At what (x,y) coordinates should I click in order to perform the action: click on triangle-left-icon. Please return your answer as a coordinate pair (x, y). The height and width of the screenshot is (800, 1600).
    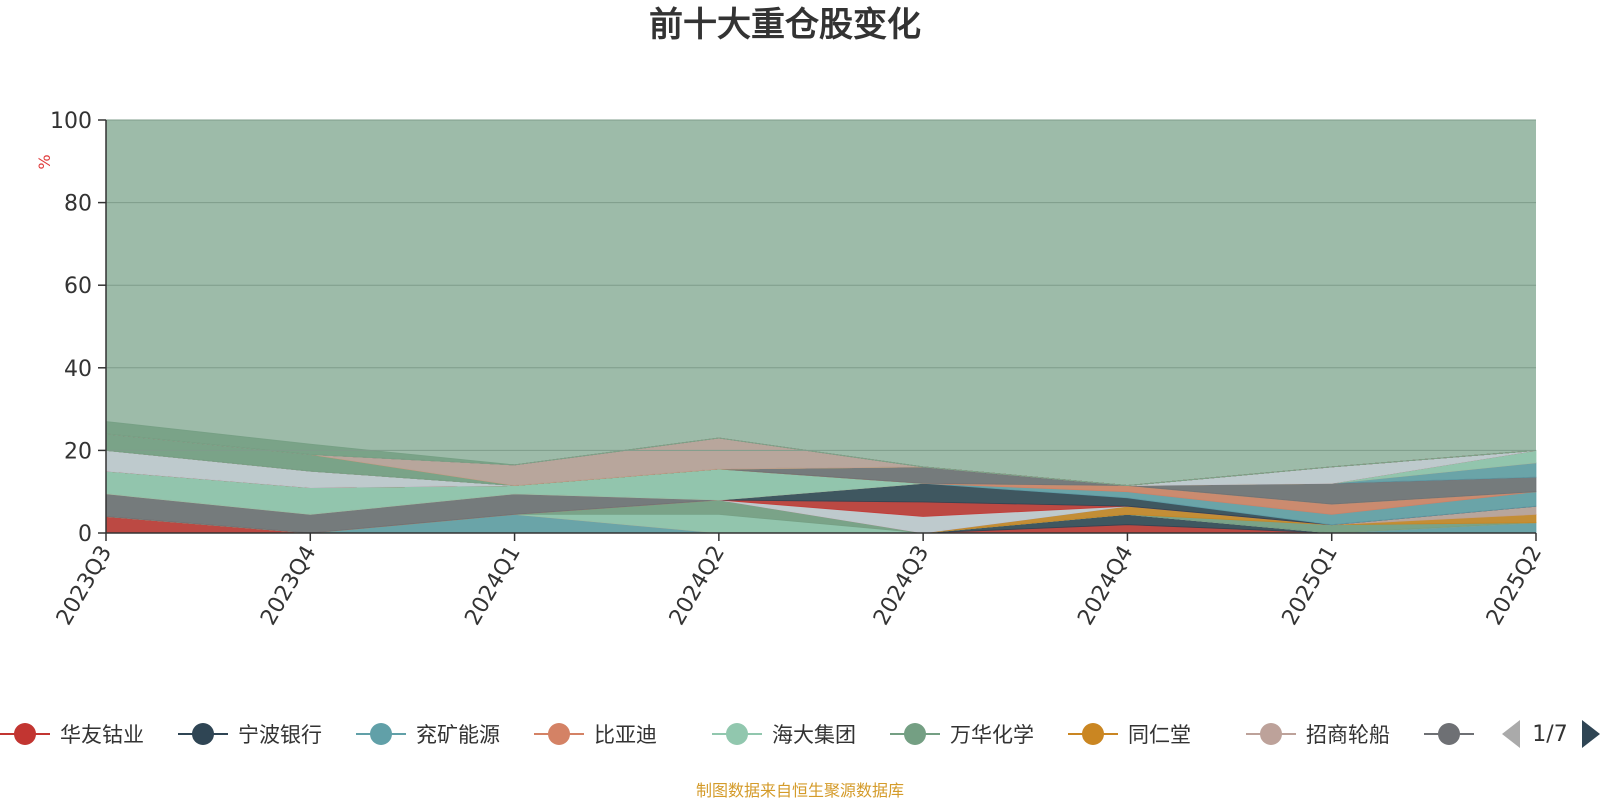
    Looking at the image, I should click on (1511, 734).